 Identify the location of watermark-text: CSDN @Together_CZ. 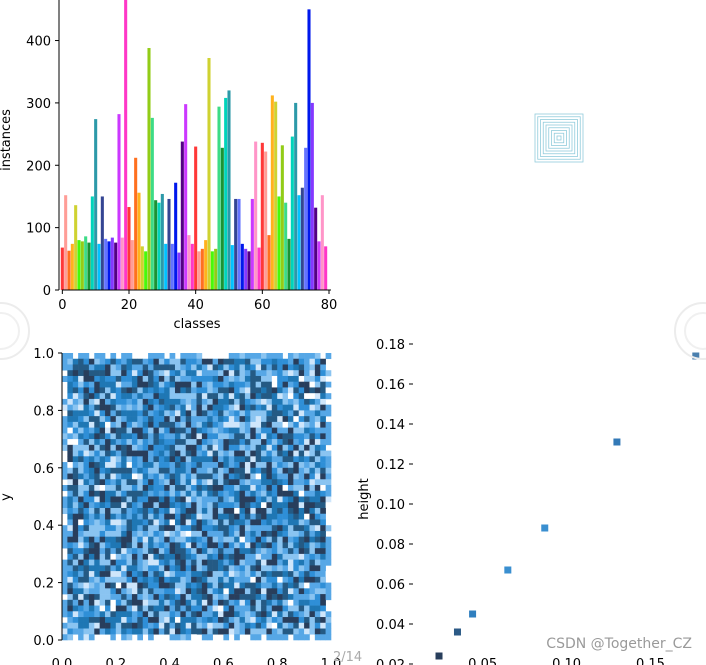
(619, 644).